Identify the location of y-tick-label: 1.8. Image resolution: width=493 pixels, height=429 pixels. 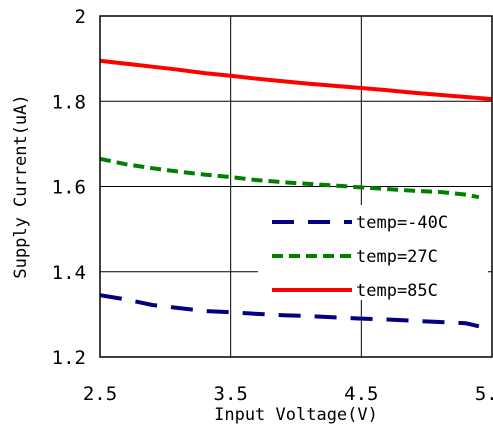
(69, 102).